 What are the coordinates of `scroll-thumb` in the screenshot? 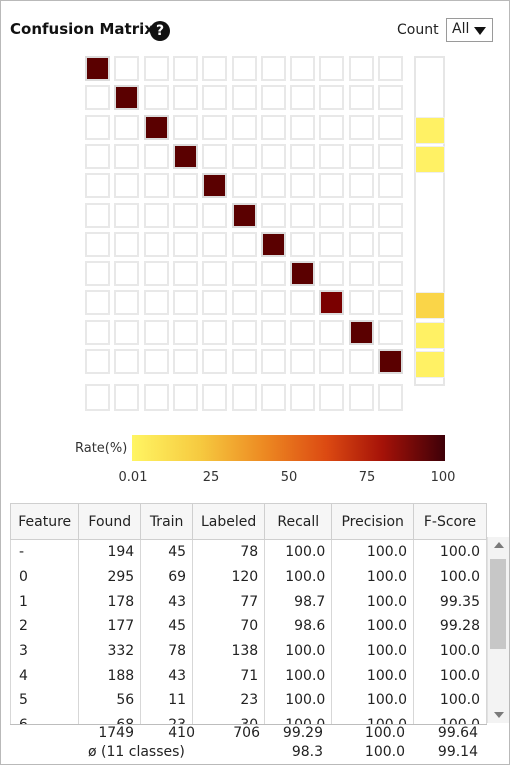 It's located at (498, 604).